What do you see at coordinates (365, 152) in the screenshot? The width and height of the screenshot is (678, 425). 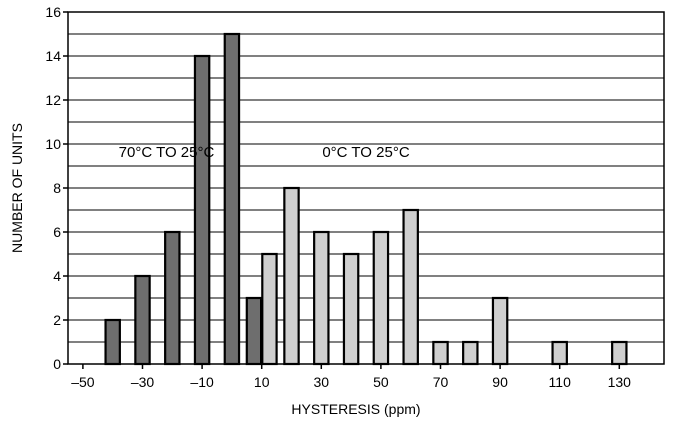 I see `series-label-0c-to-25c: 0°C TO 25°C` at bounding box center [365, 152].